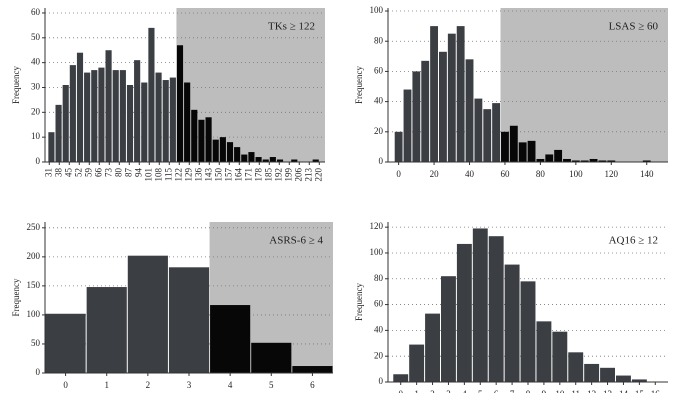 The image size is (678, 393). Describe the element at coordinates (575, 391) in the screenshot. I see `x-tick-label: 11` at that location.